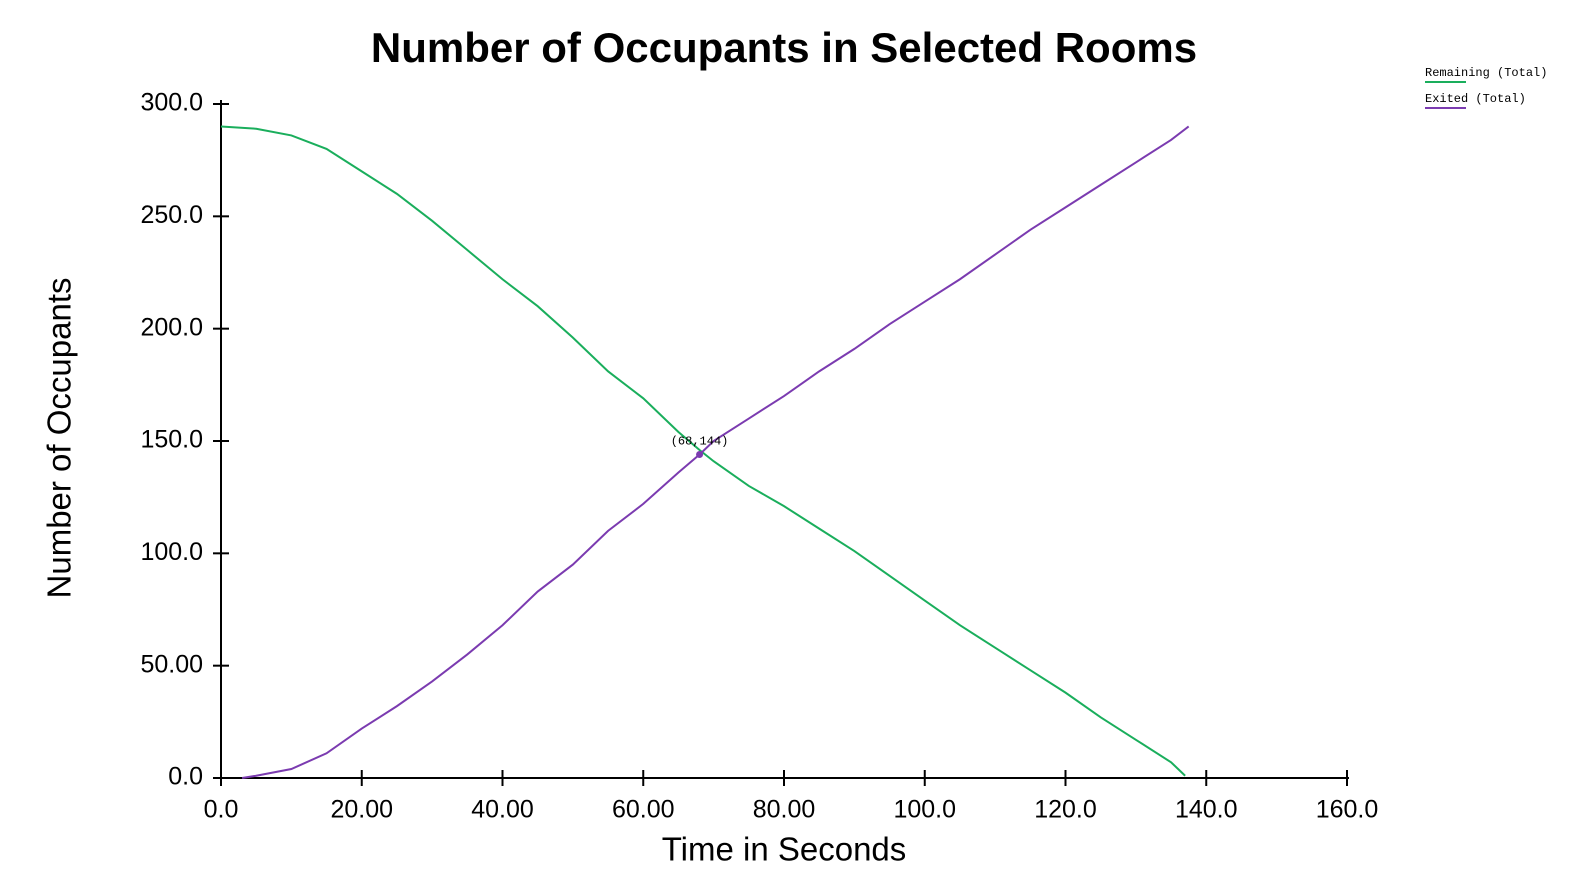  I want to click on x-tick-label: 60.00, so click(643, 810).